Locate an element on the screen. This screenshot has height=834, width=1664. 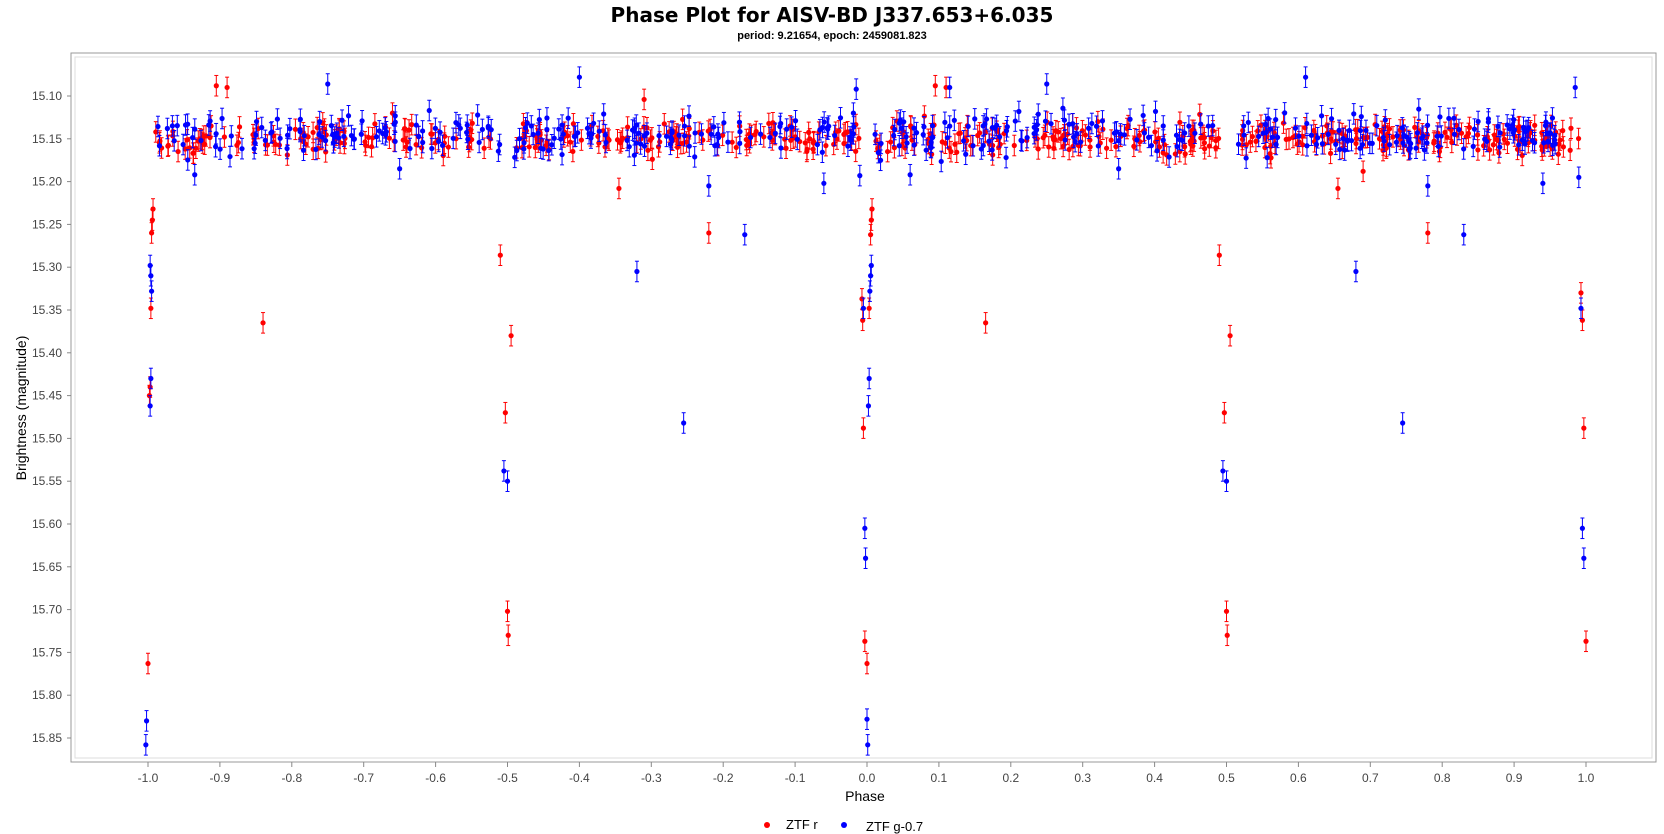
x-tick-label: -1.0 is located at coordinates (148, 778).